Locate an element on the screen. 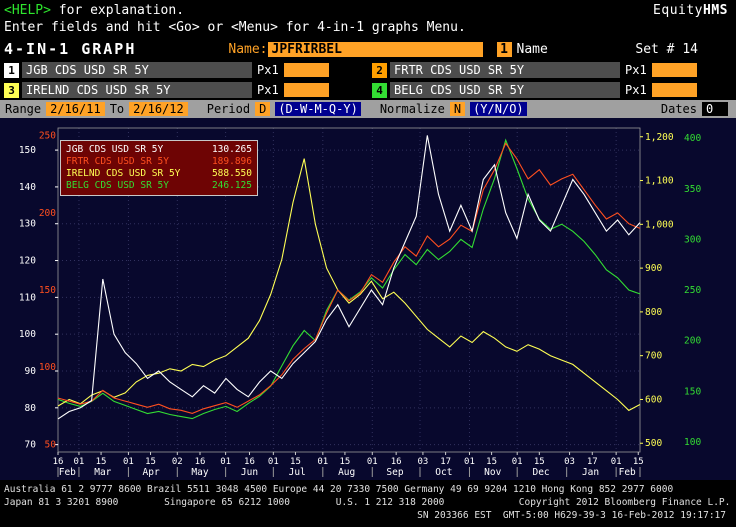 The width and height of the screenshot is (736, 527). normalize-input: N is located at coordinates (457, 109).